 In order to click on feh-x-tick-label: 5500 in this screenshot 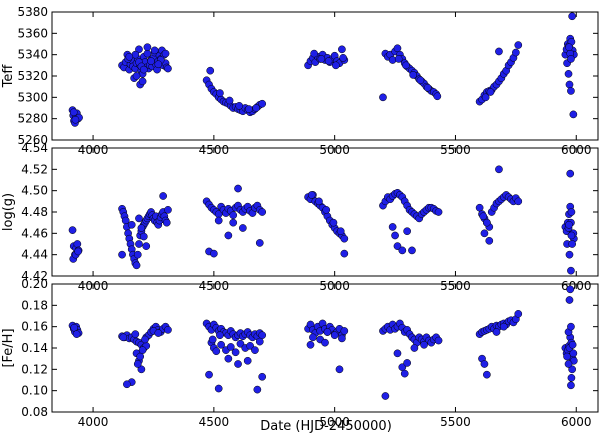, I will do `click(455, 422)`.